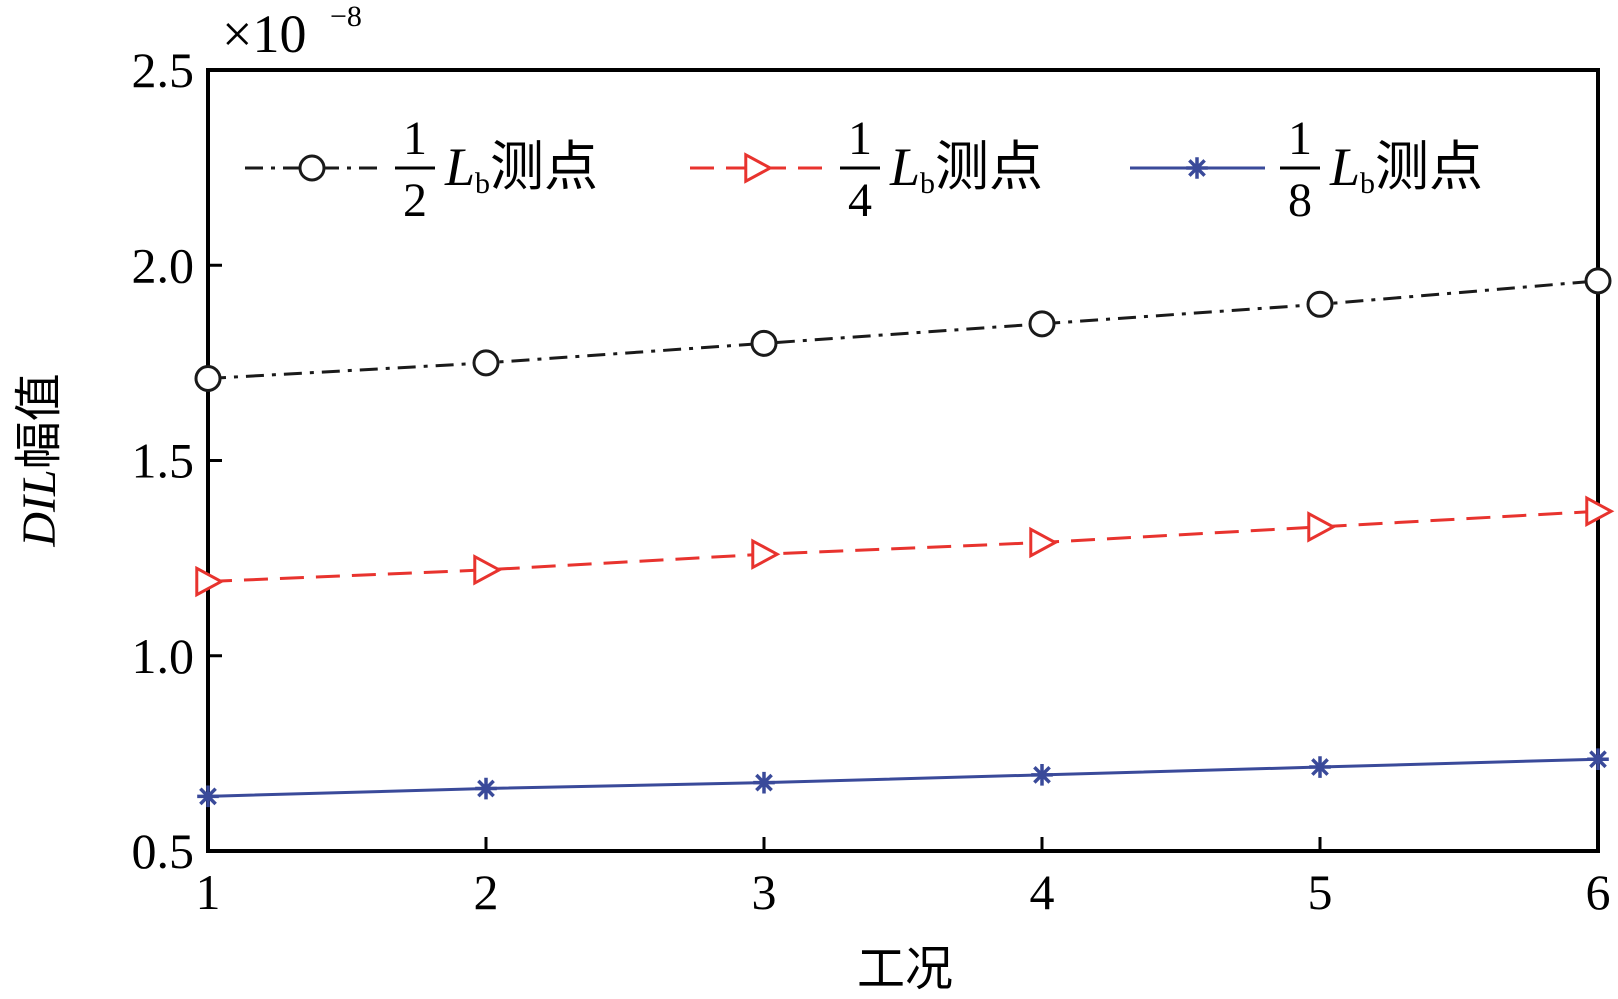 The width and height of the screenshot is (1618, 999). What do you see at coordinates (163, 461) in the screenshot?
I see `y-tick-label: 1.5` at bounding box center [163, 461].